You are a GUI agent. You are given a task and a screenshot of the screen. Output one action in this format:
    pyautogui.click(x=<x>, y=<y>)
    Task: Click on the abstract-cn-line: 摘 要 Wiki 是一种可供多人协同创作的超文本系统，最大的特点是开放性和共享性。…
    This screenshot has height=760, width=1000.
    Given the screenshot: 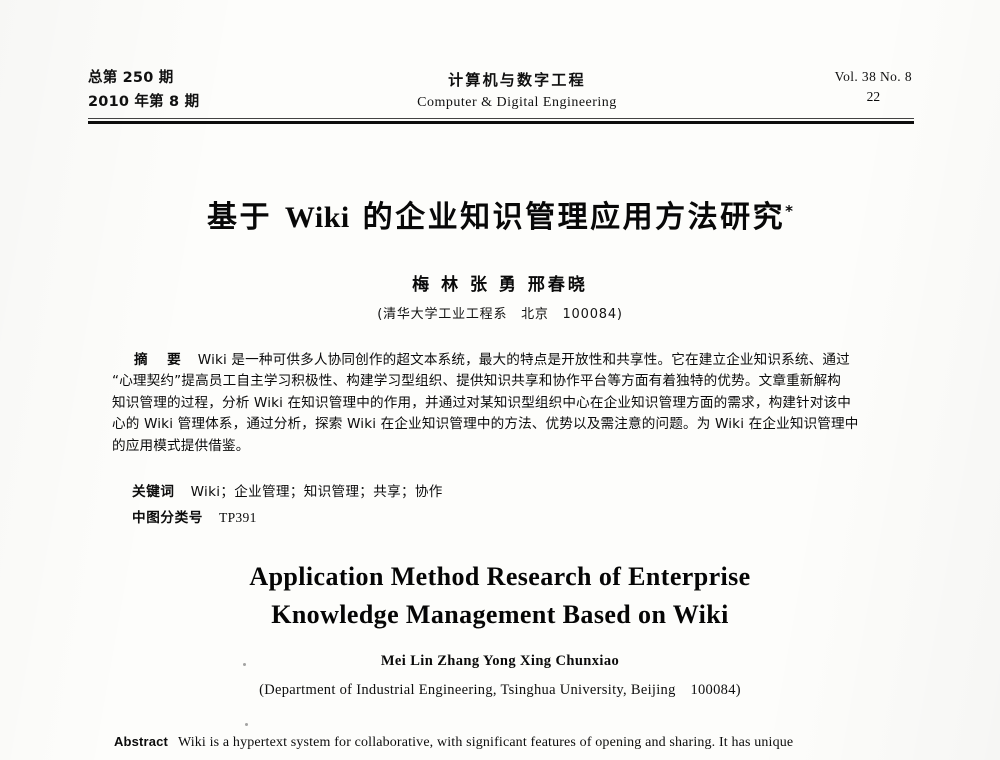 What is the action you would take?
    pyautogui.click(x=512, y=360)
    